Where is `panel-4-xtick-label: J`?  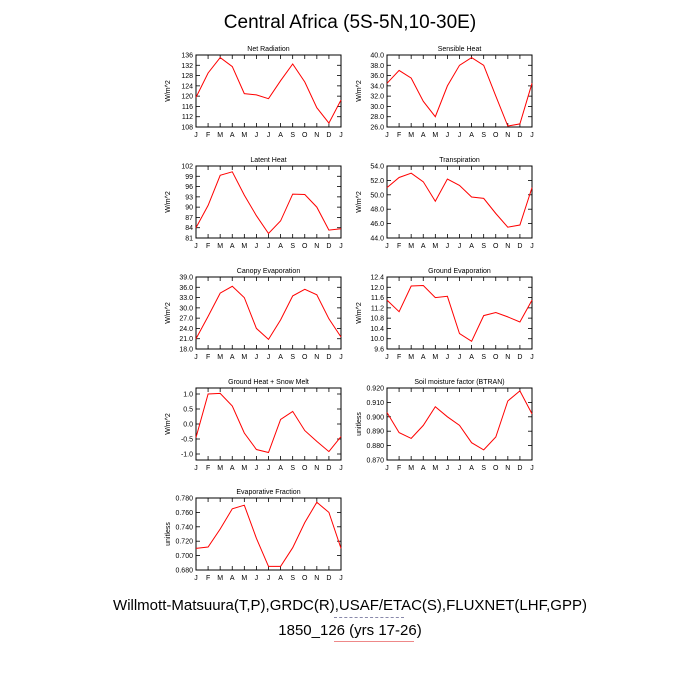 panel-4-xtick-label: J is located at coordinates (448, 246).